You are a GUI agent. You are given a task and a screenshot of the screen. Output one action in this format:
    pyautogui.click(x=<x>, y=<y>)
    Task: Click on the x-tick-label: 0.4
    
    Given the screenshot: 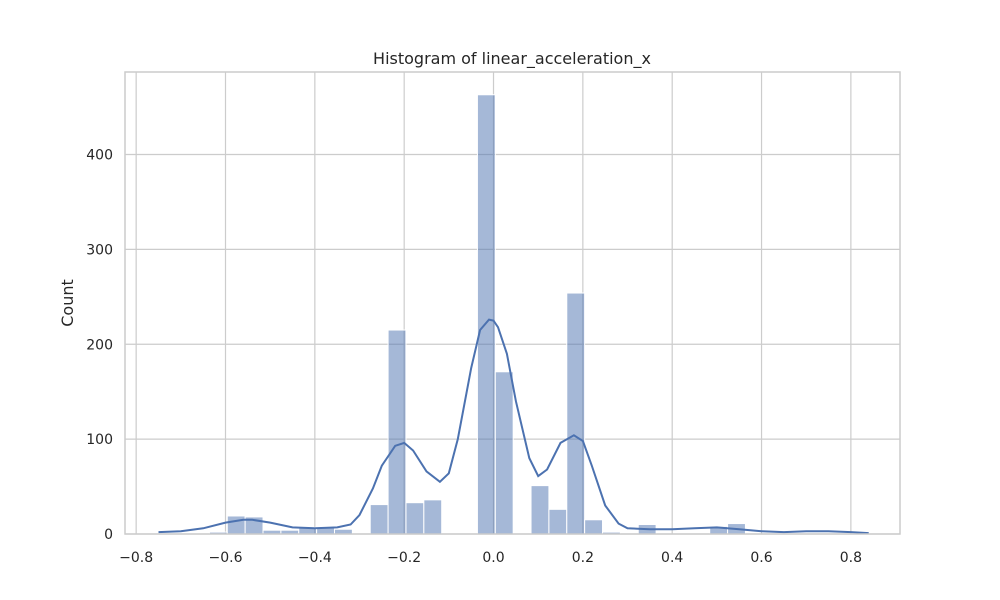 What is the action you would take?
    pyautogui.click(x=672, y=558)
    